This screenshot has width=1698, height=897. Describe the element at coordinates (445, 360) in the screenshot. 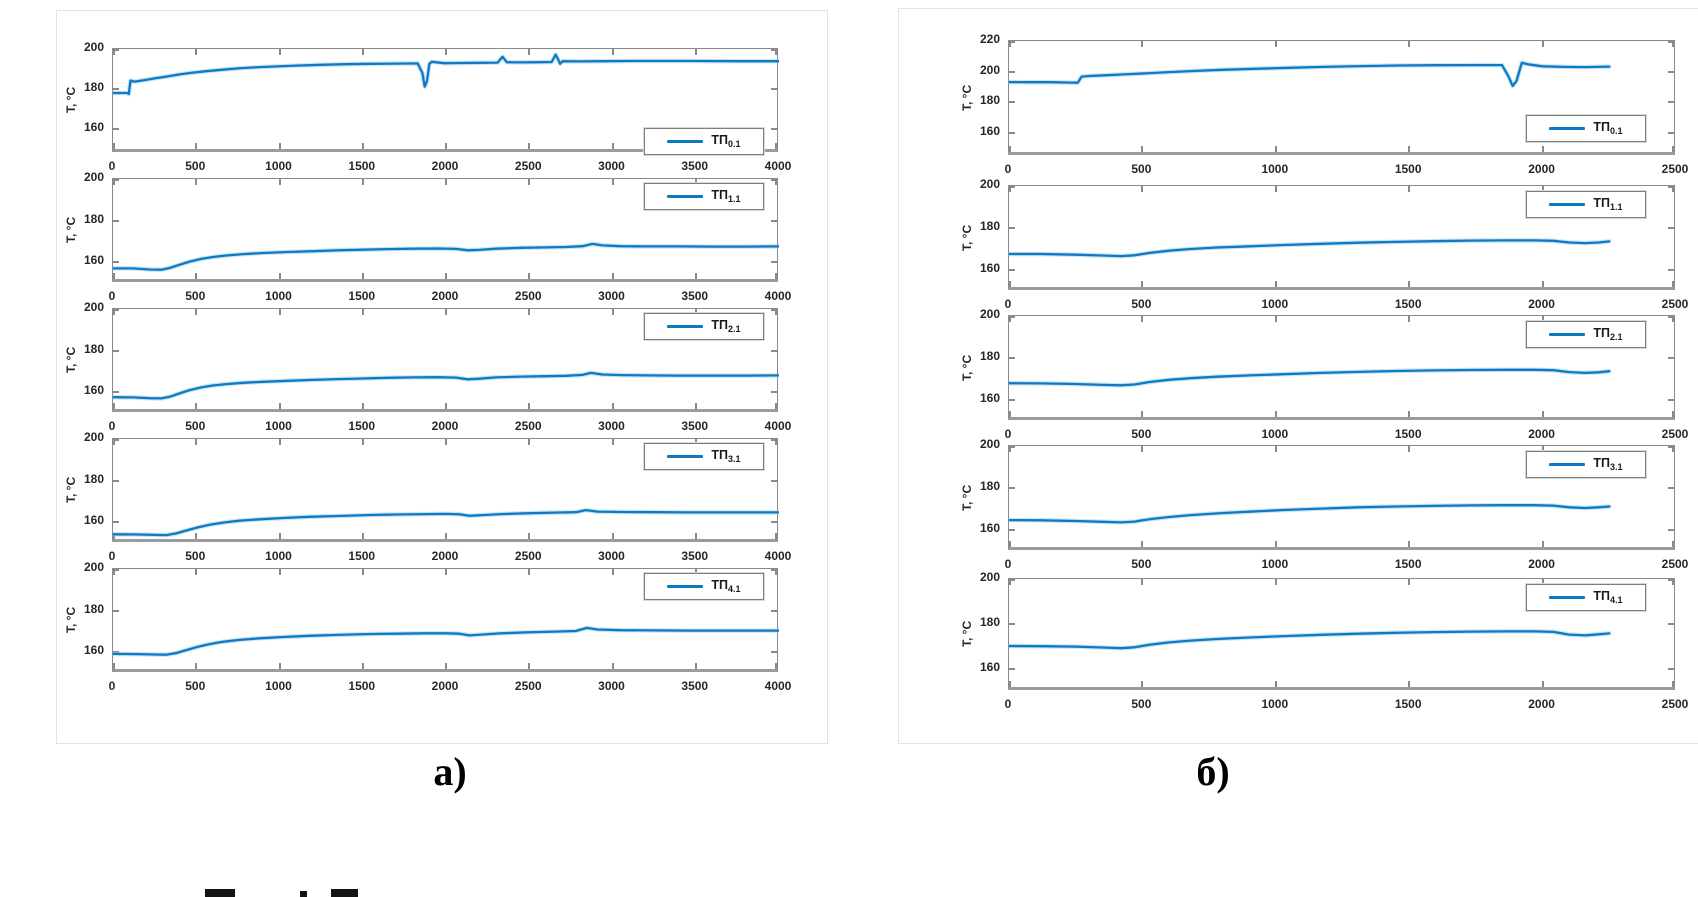

I see `plot-area: ТП2.1` at that location.